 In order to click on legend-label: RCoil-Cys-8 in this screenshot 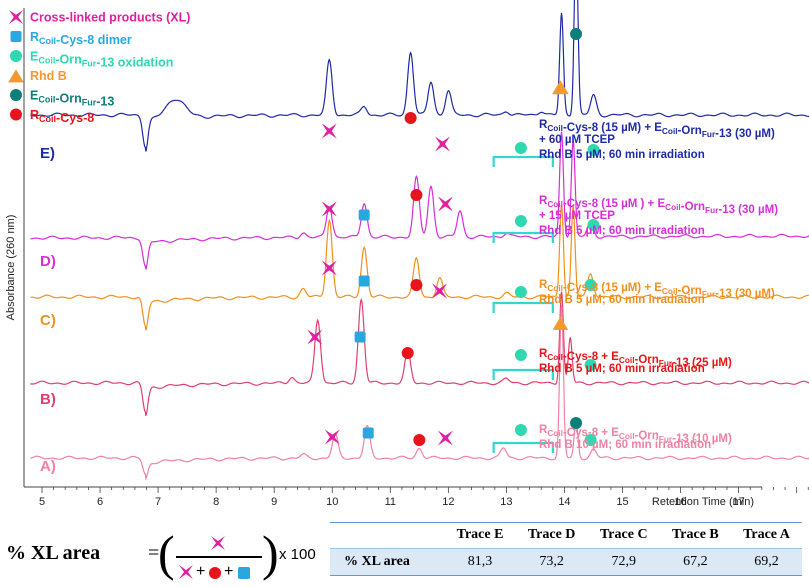, I will do `click(62, 116)`.